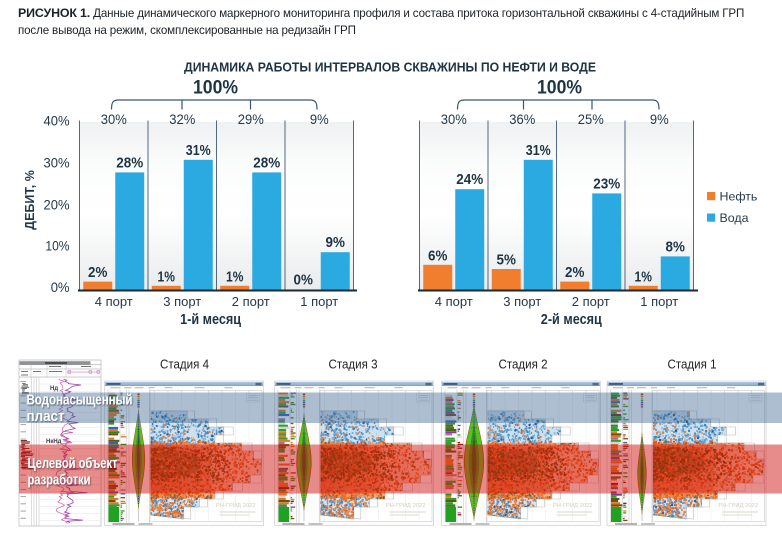 The height and width of the screenshot is (554, 782). I want to click on svg-text: 32%, so click(182, 119).